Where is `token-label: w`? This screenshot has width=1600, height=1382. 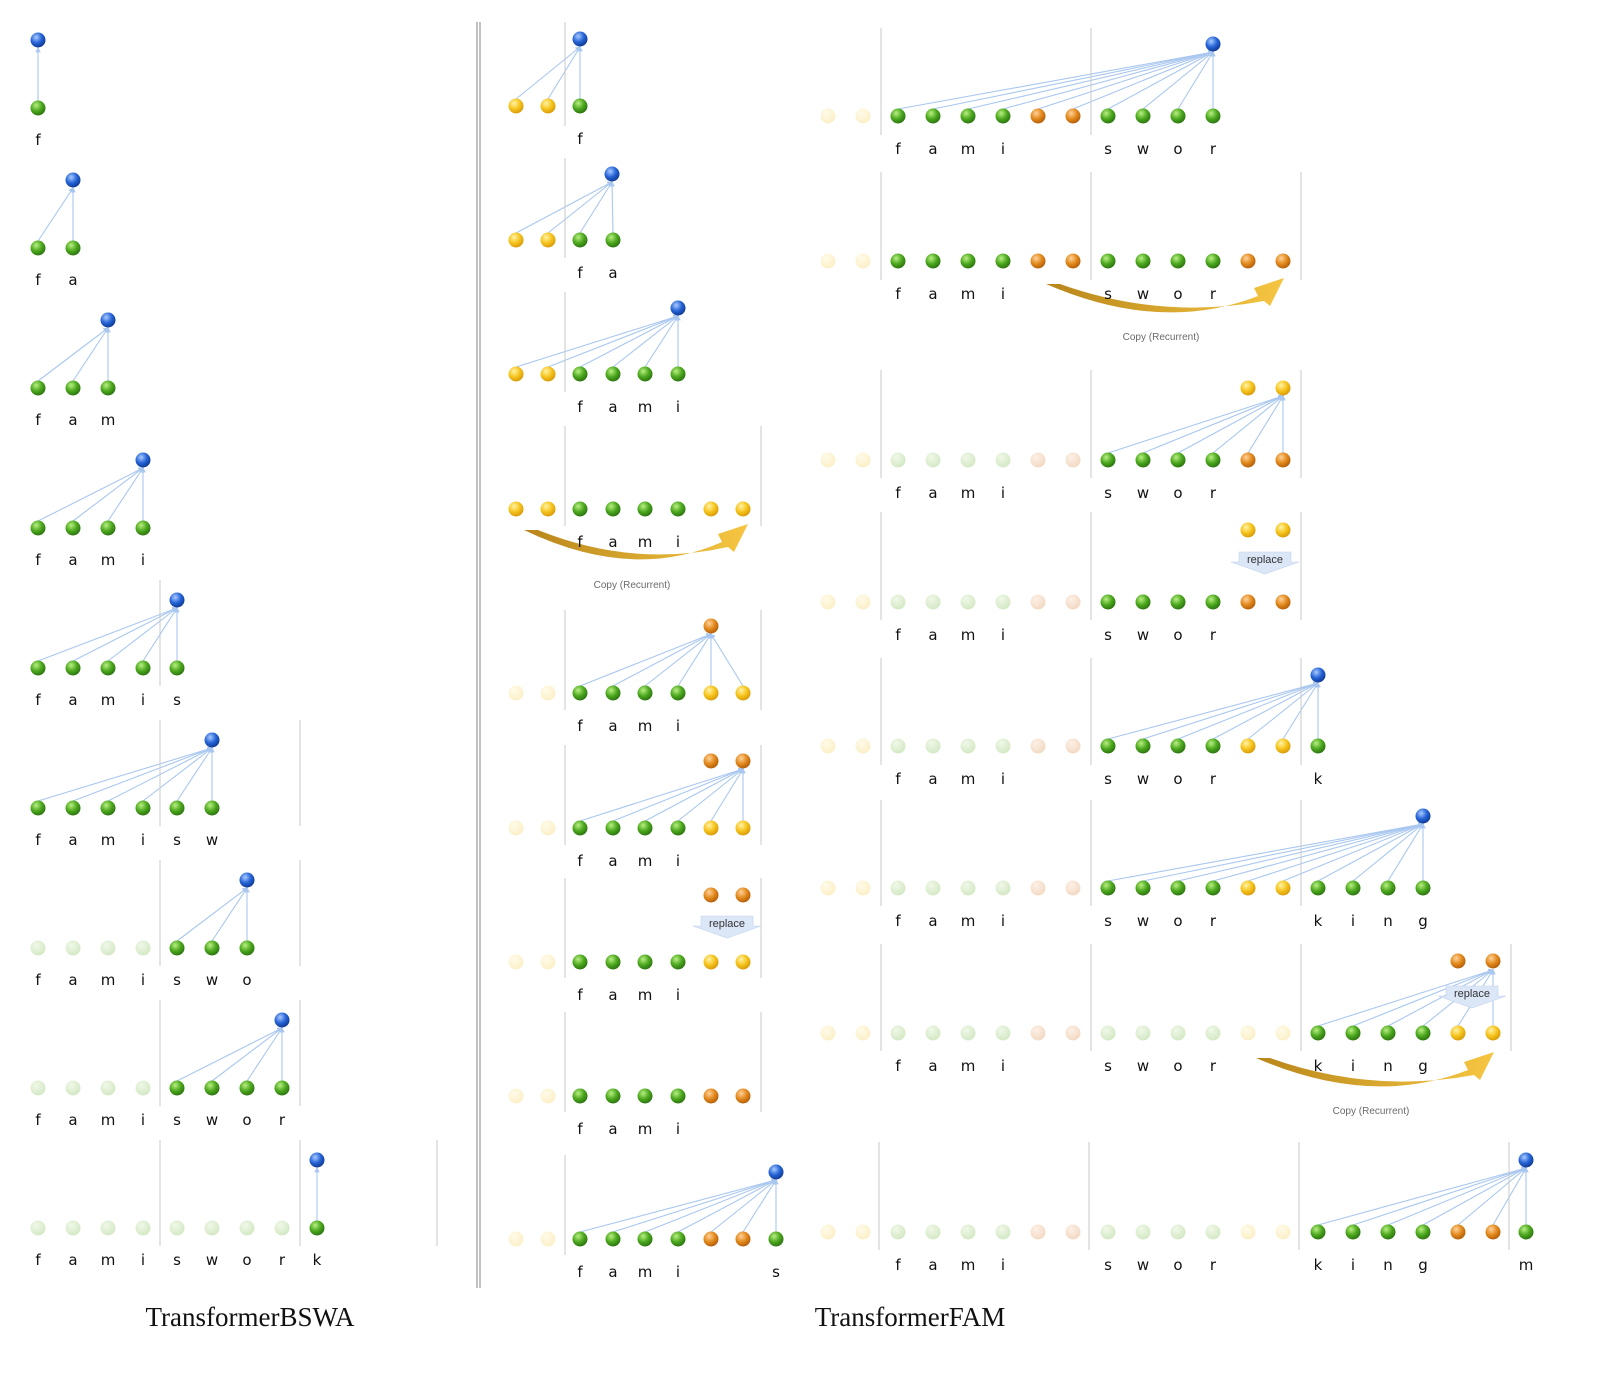 token-label: w is located at coordinates (1143, 149).